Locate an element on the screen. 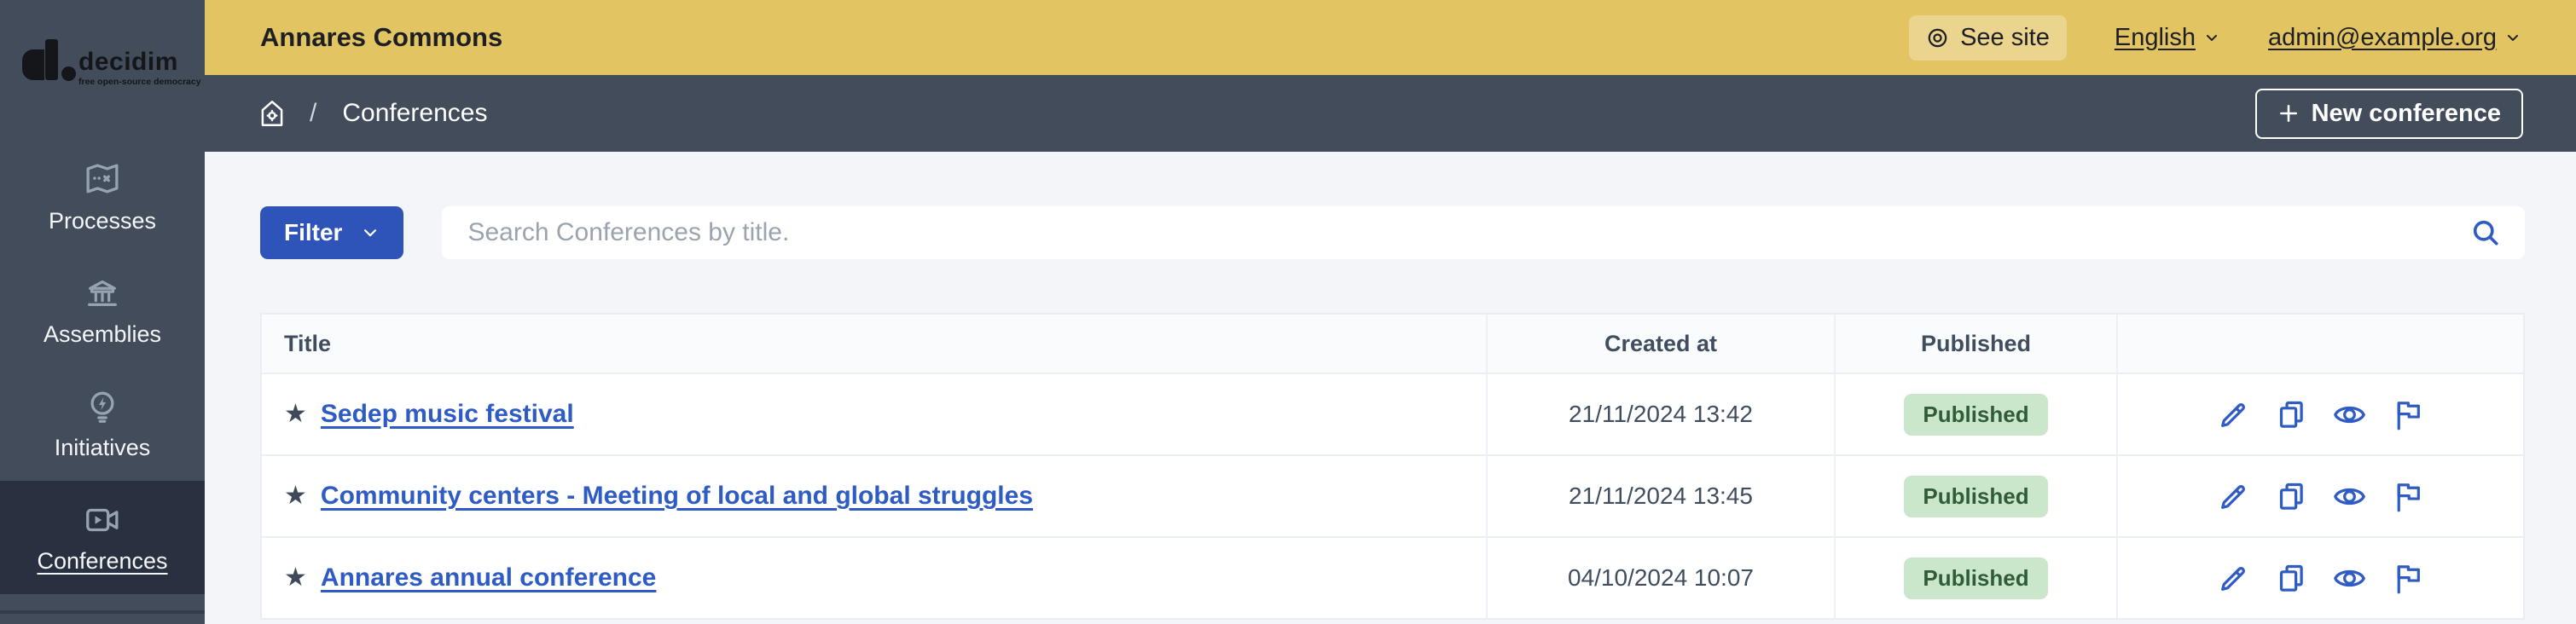 This screenshot has height=624, width=2576. logo-tagline: free open-source democracy is located at coordinates (139, 82).